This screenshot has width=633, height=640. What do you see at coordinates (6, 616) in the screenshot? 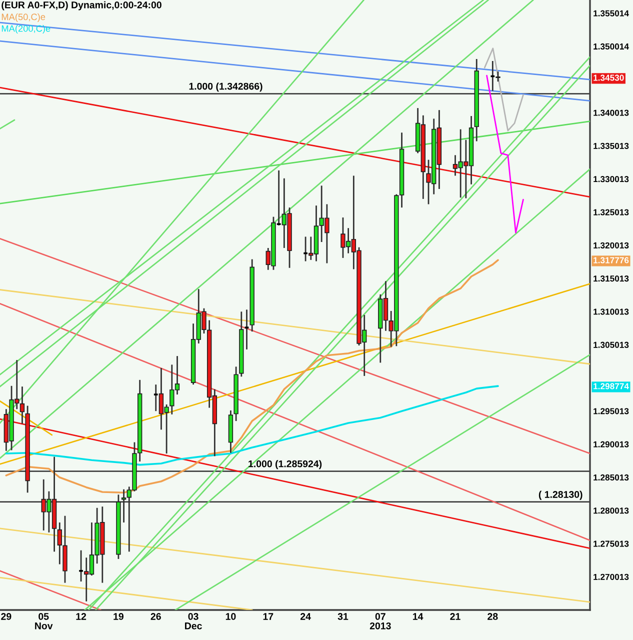
I see `x-tick-label: 29` at bounding box center [6, 616].